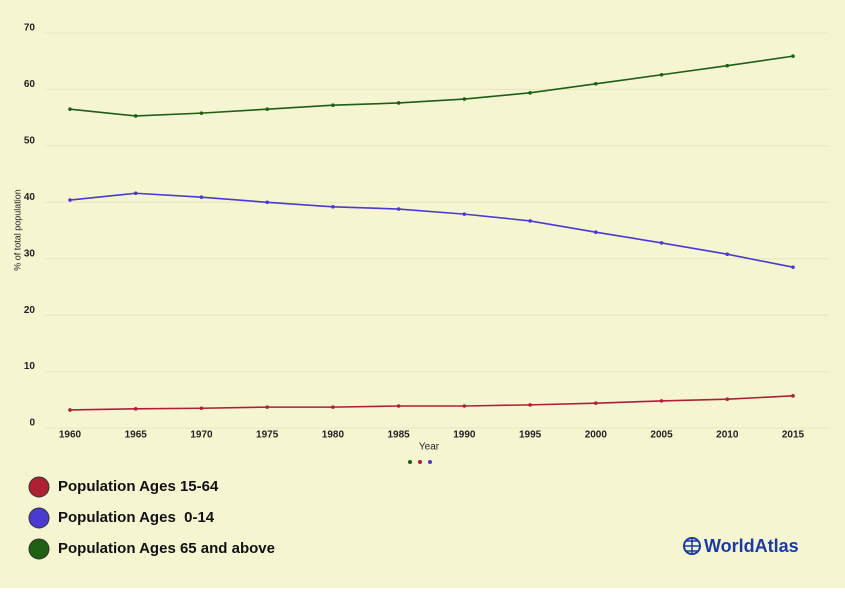  What do you see at coordinates (17, 230) in the screenshot?
I see `y-axis-label: % of total population` at bounding box center [17, 230].